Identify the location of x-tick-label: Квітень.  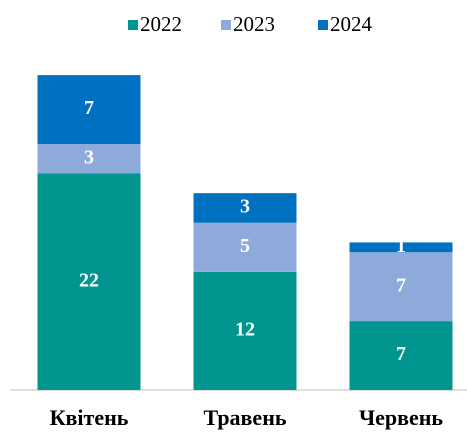
(89, 417).